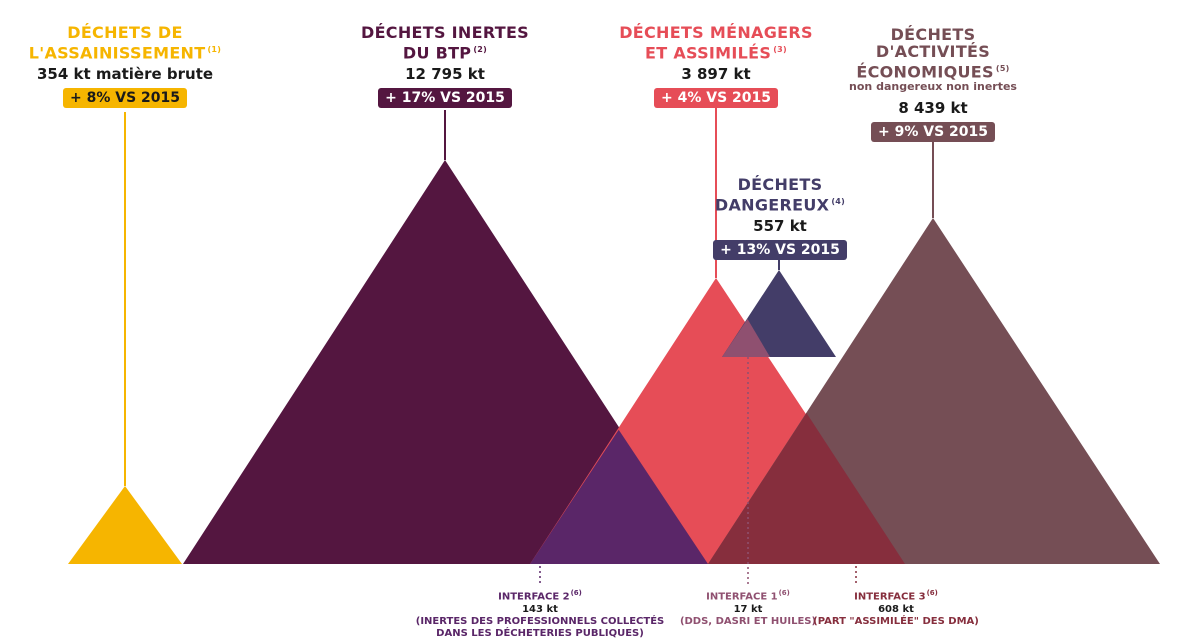  I want to click on interface3-title: INTERFACE 3(6), so click(896, 596).